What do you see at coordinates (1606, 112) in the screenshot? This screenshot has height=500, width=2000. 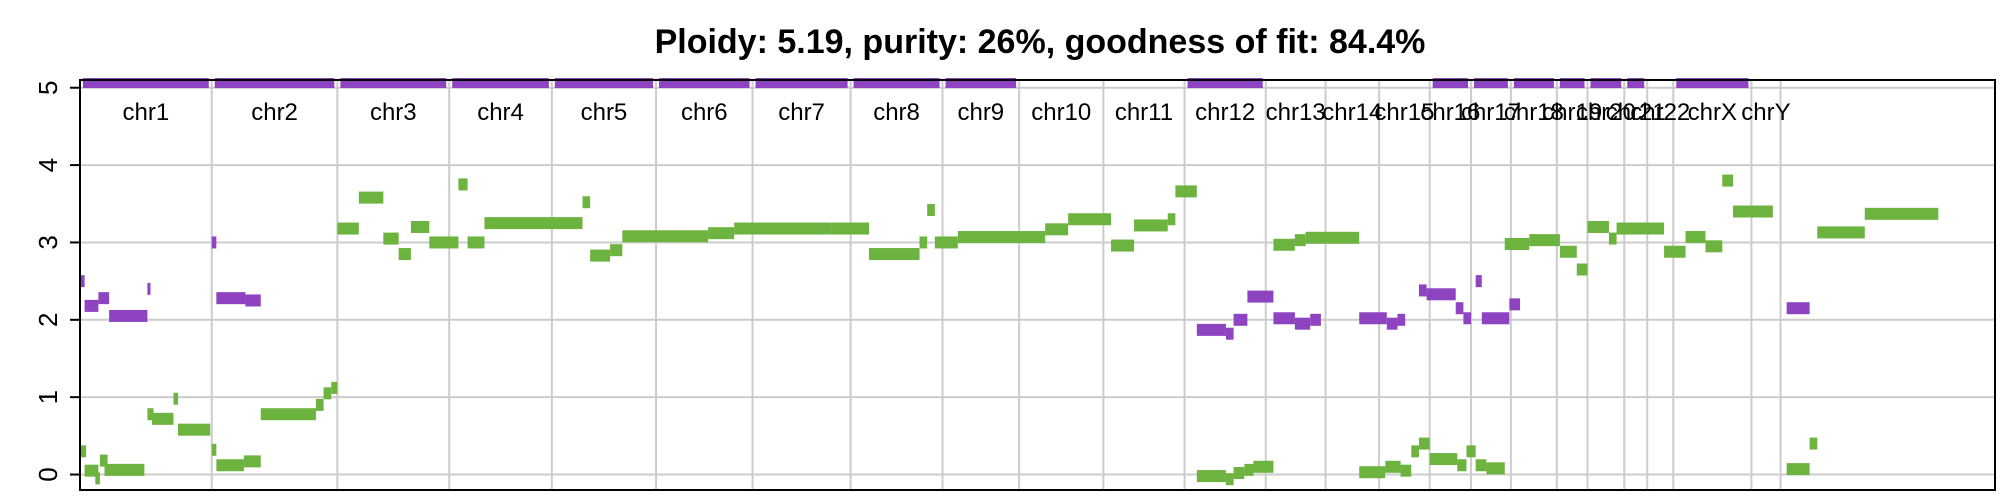 I see `chromosome-label: chr20` at bounding box center [1606, 112].